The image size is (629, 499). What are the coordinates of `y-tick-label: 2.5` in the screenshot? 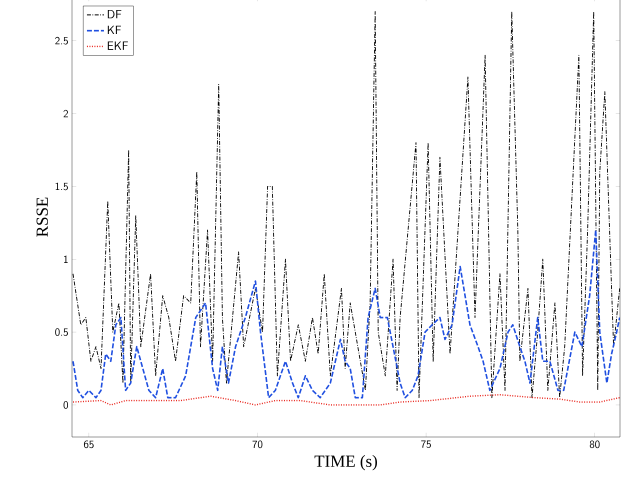 It's located at (61, 40).